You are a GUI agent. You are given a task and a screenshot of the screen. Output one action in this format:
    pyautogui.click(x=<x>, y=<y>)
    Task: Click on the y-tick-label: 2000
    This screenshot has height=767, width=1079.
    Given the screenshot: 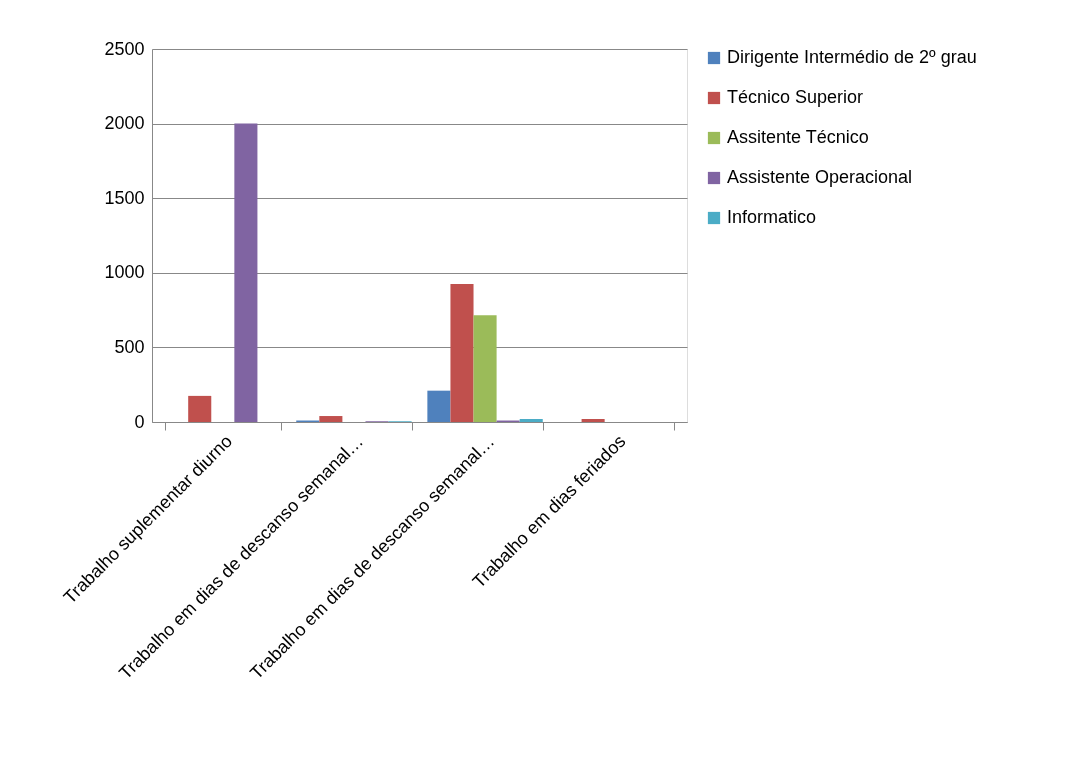 What is the action you would take?
    pyautogui.click(x=124, y=123)
    